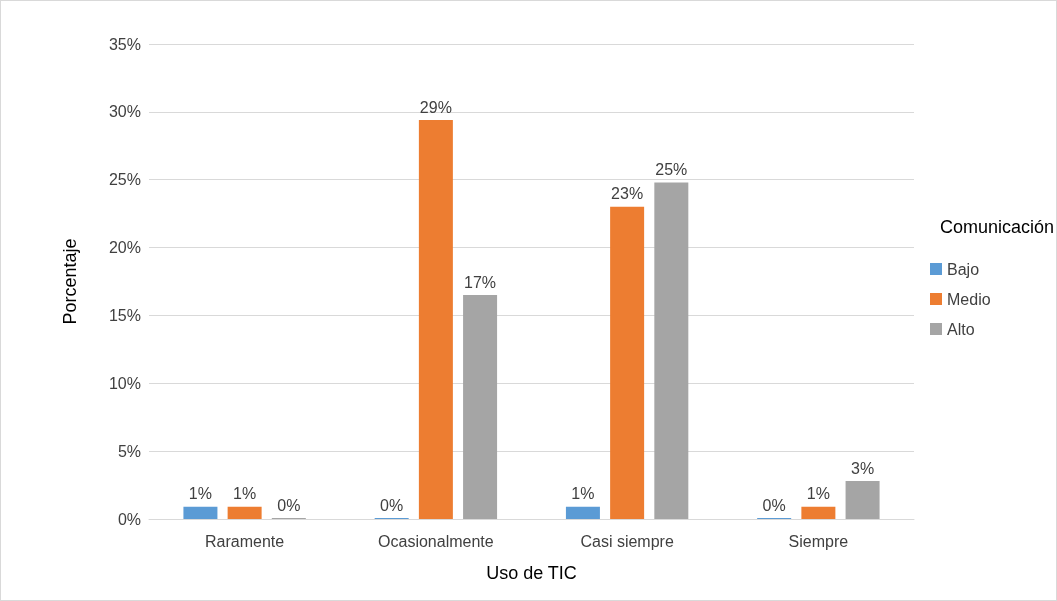 The width and height of the screenshot is (1057, 601). Describe the element at coordinates (124, 44) in the screenshot. I see `y-tick-label: 35%` at that location.